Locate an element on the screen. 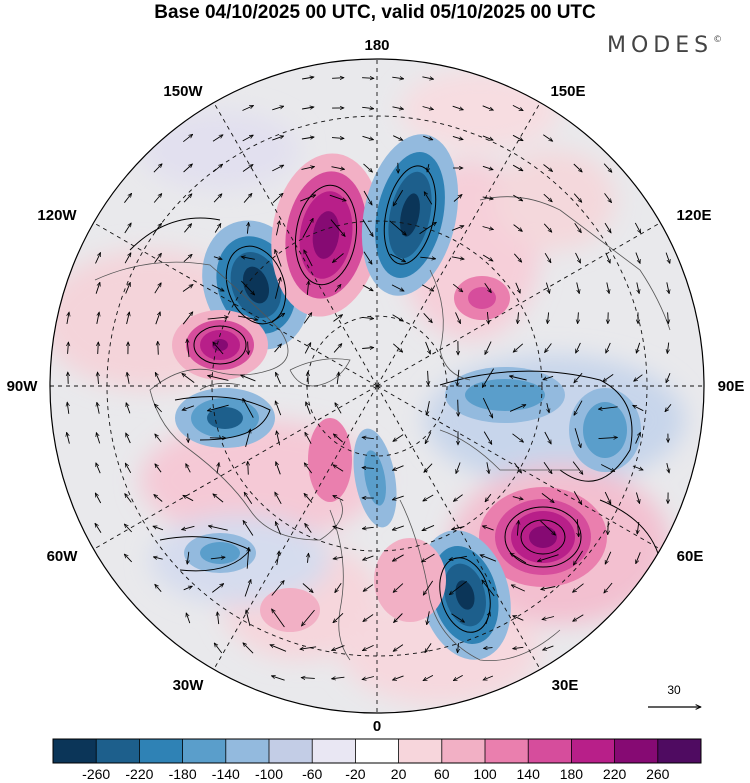 This screenshot has width=750, height=783. reference-vector-label: 30 is located at coordinates (674, 690).